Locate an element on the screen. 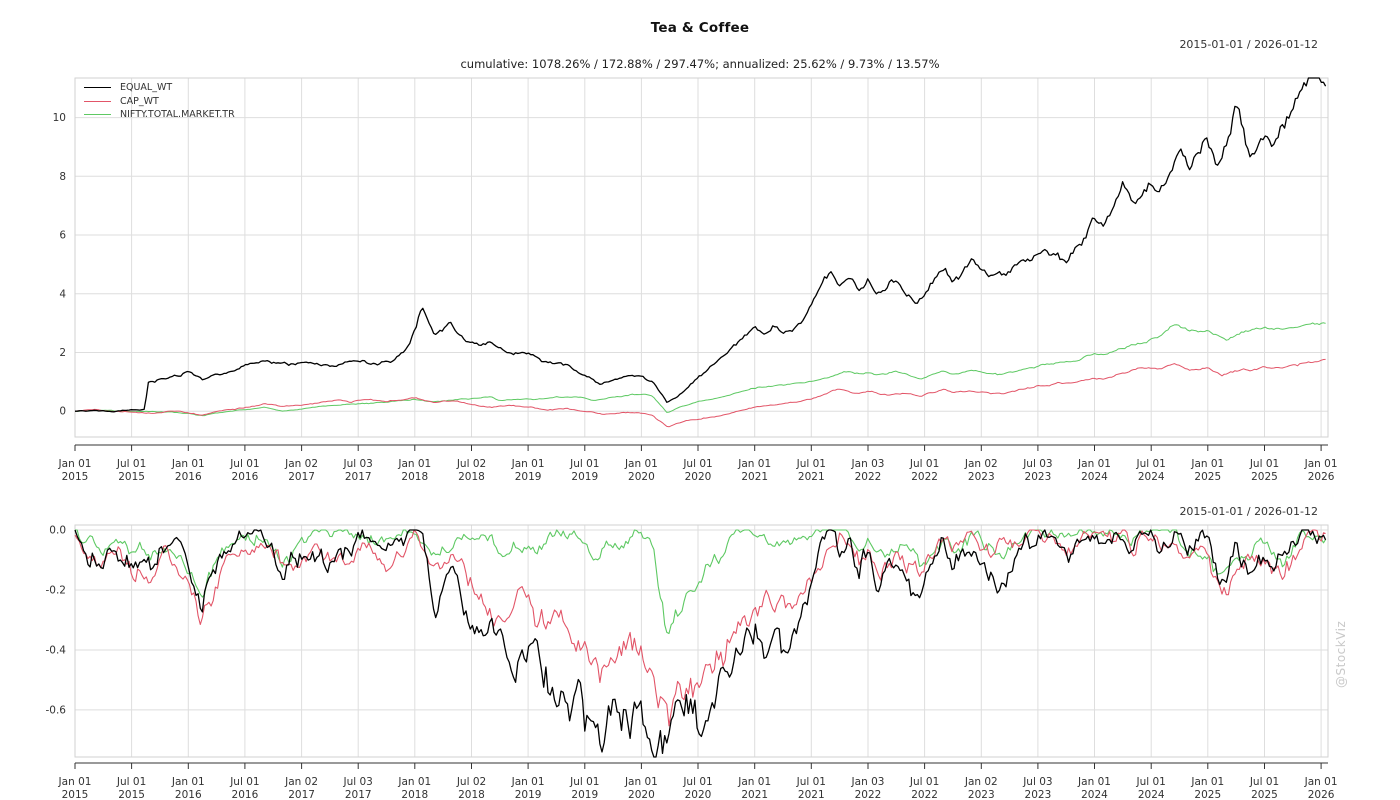  legend-label: CAP_WT is located at coordinates (139, 101).